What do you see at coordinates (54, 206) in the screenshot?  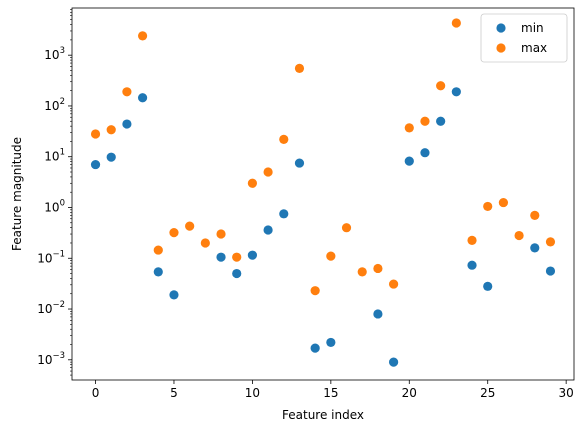 I see `y-tick-label: 10⁰` at bounding box center [54, 206].